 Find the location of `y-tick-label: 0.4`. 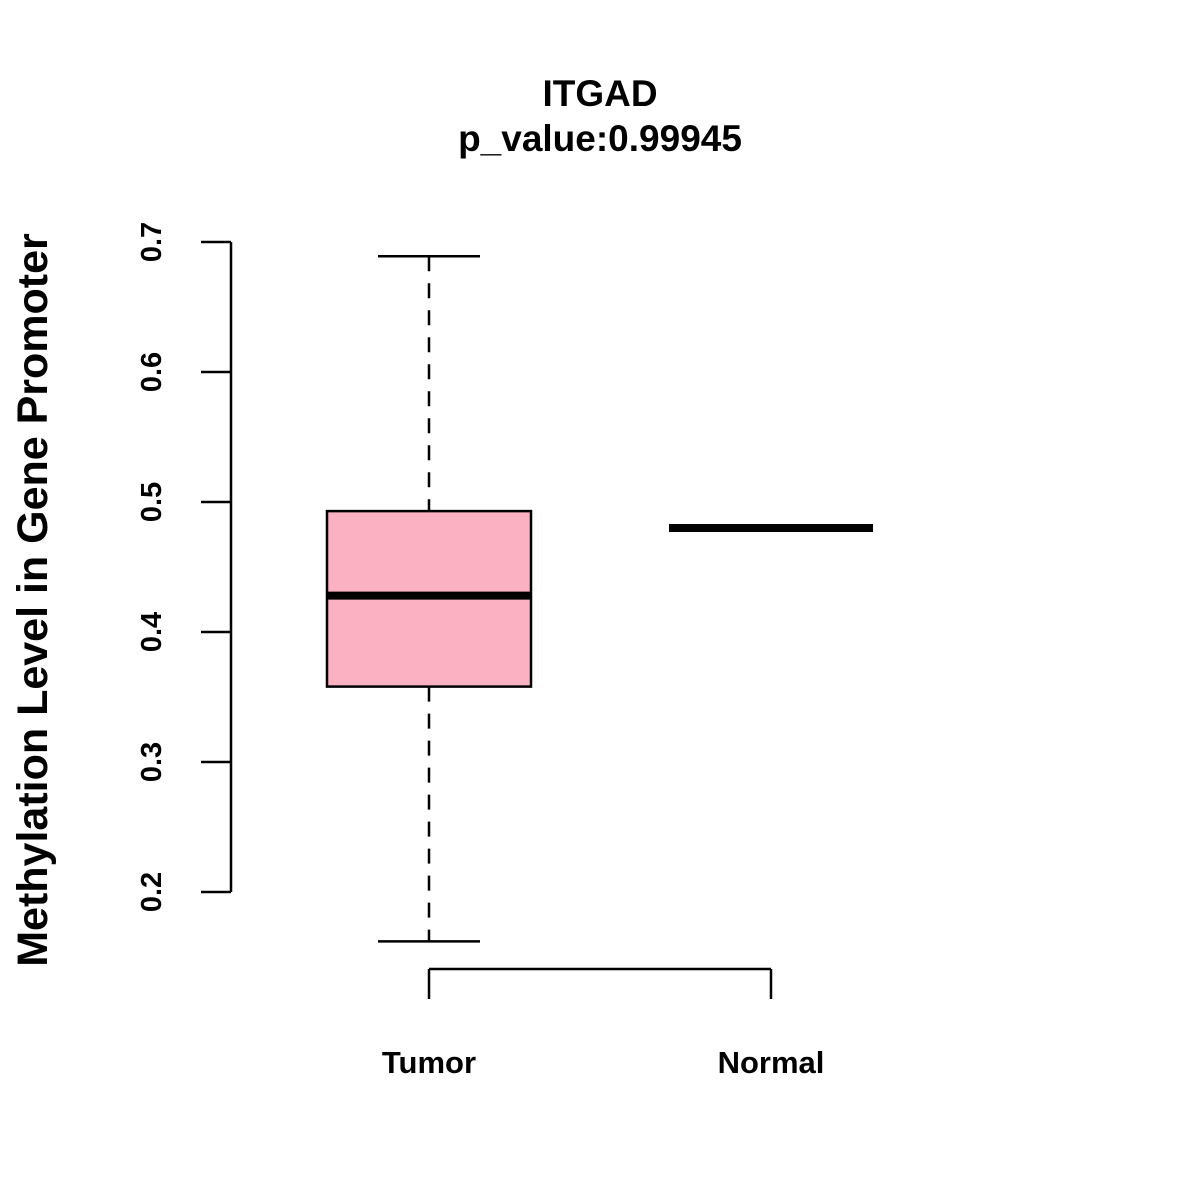

y-tick-label: 0.4 is located at coordinates (152, 632).